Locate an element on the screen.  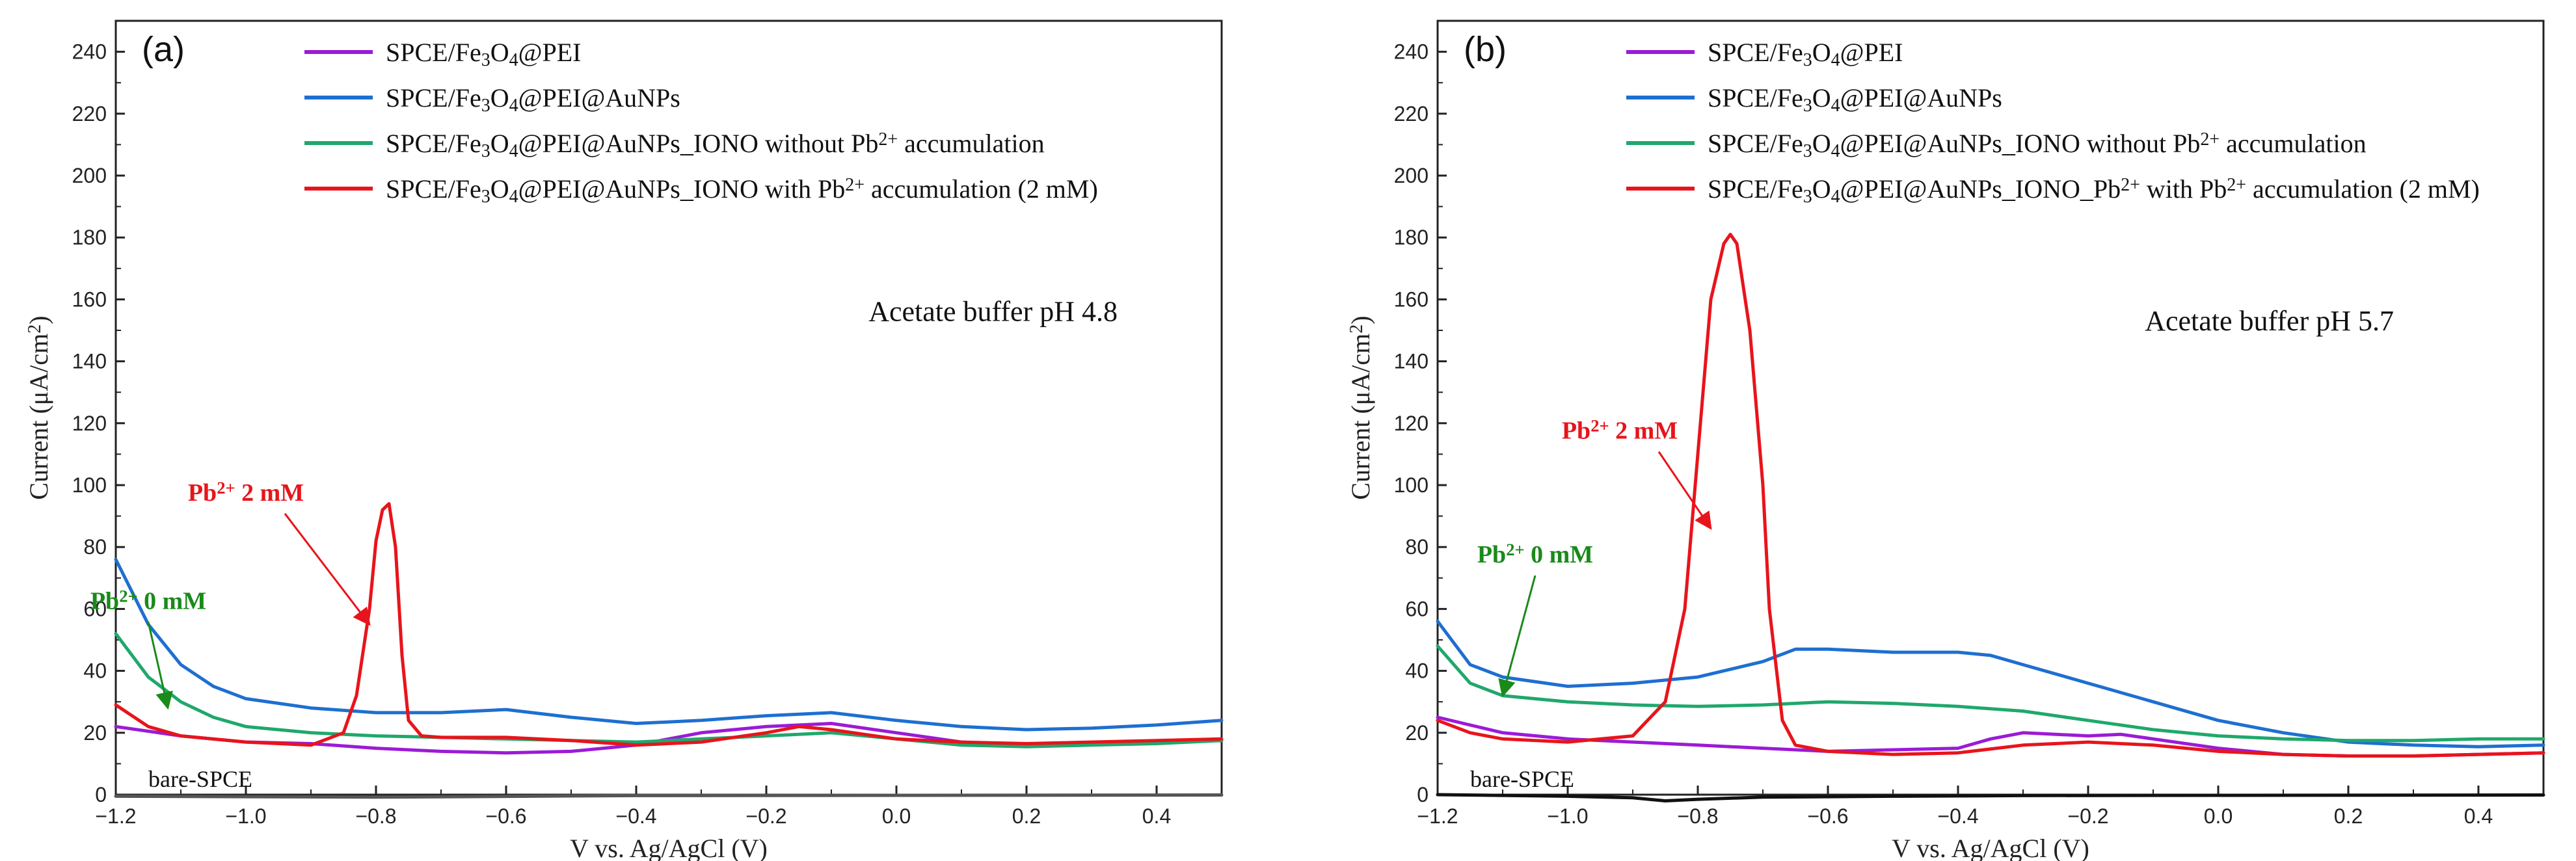
condition-note: Acetate buffer pH 5.7 is located at coordinates (2269, 321).